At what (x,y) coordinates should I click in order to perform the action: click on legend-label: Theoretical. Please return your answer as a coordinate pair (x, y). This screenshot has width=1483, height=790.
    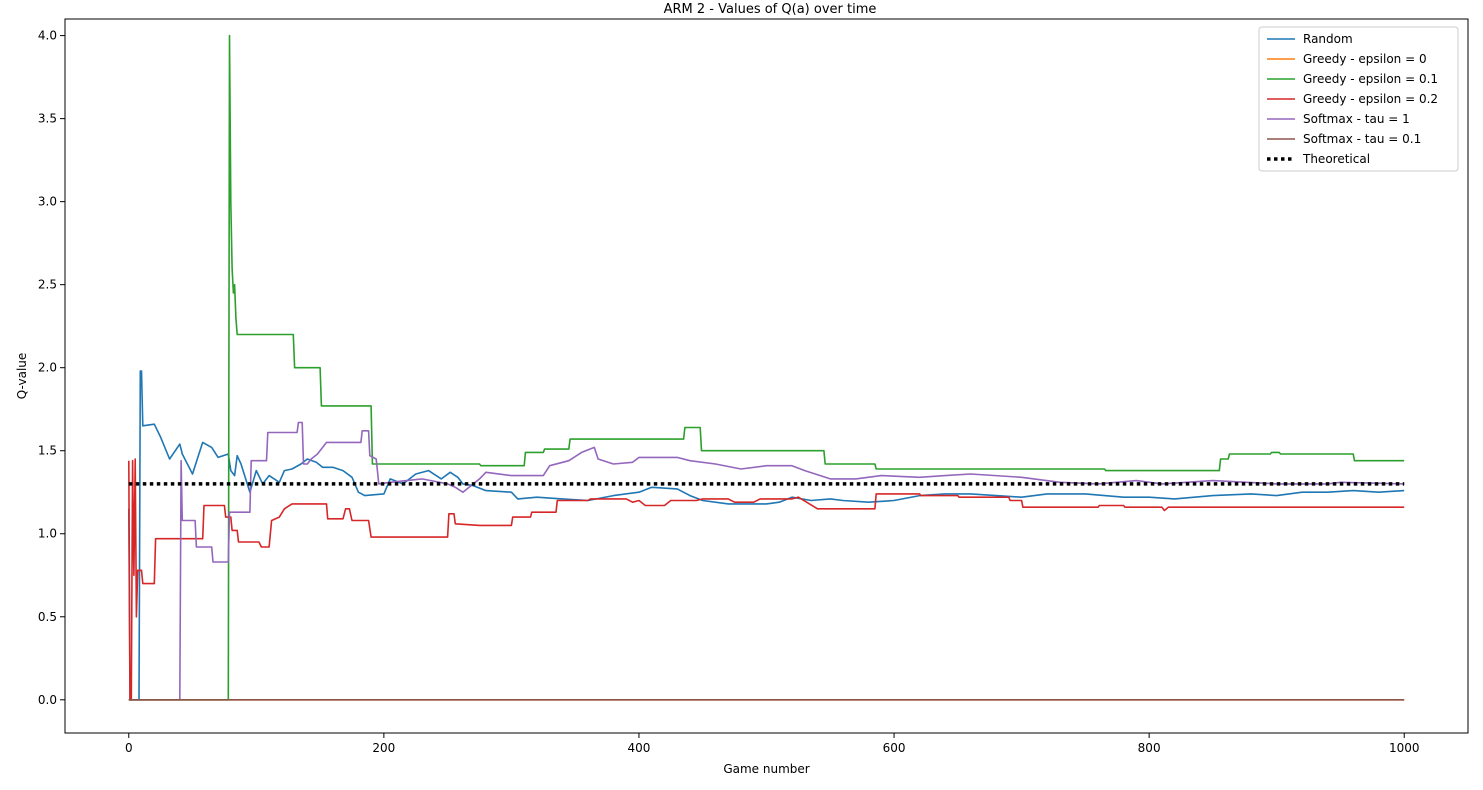
    Looking at the image, I should click on (1336, 159).